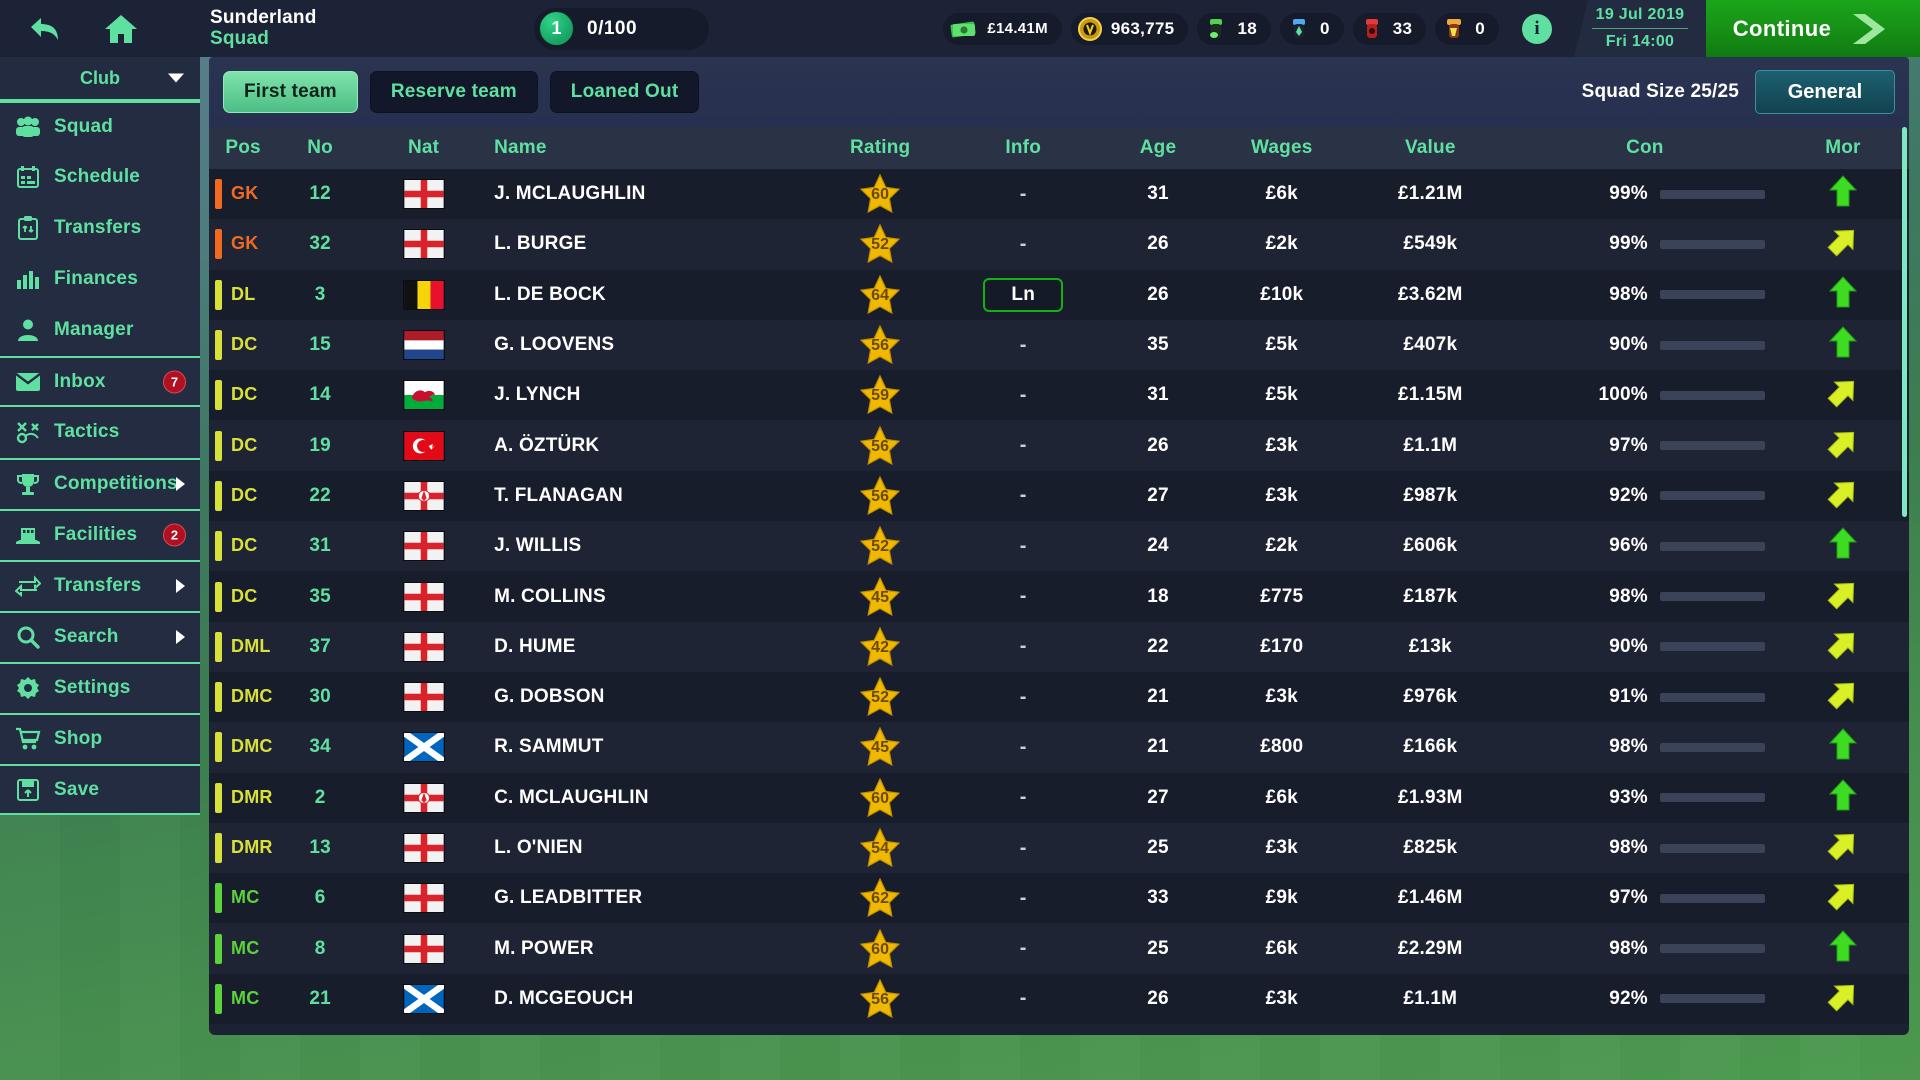  Describe the element at coordinates (1389, 28) in the screenshot. I see `stat-red-boost: 33` at that location.